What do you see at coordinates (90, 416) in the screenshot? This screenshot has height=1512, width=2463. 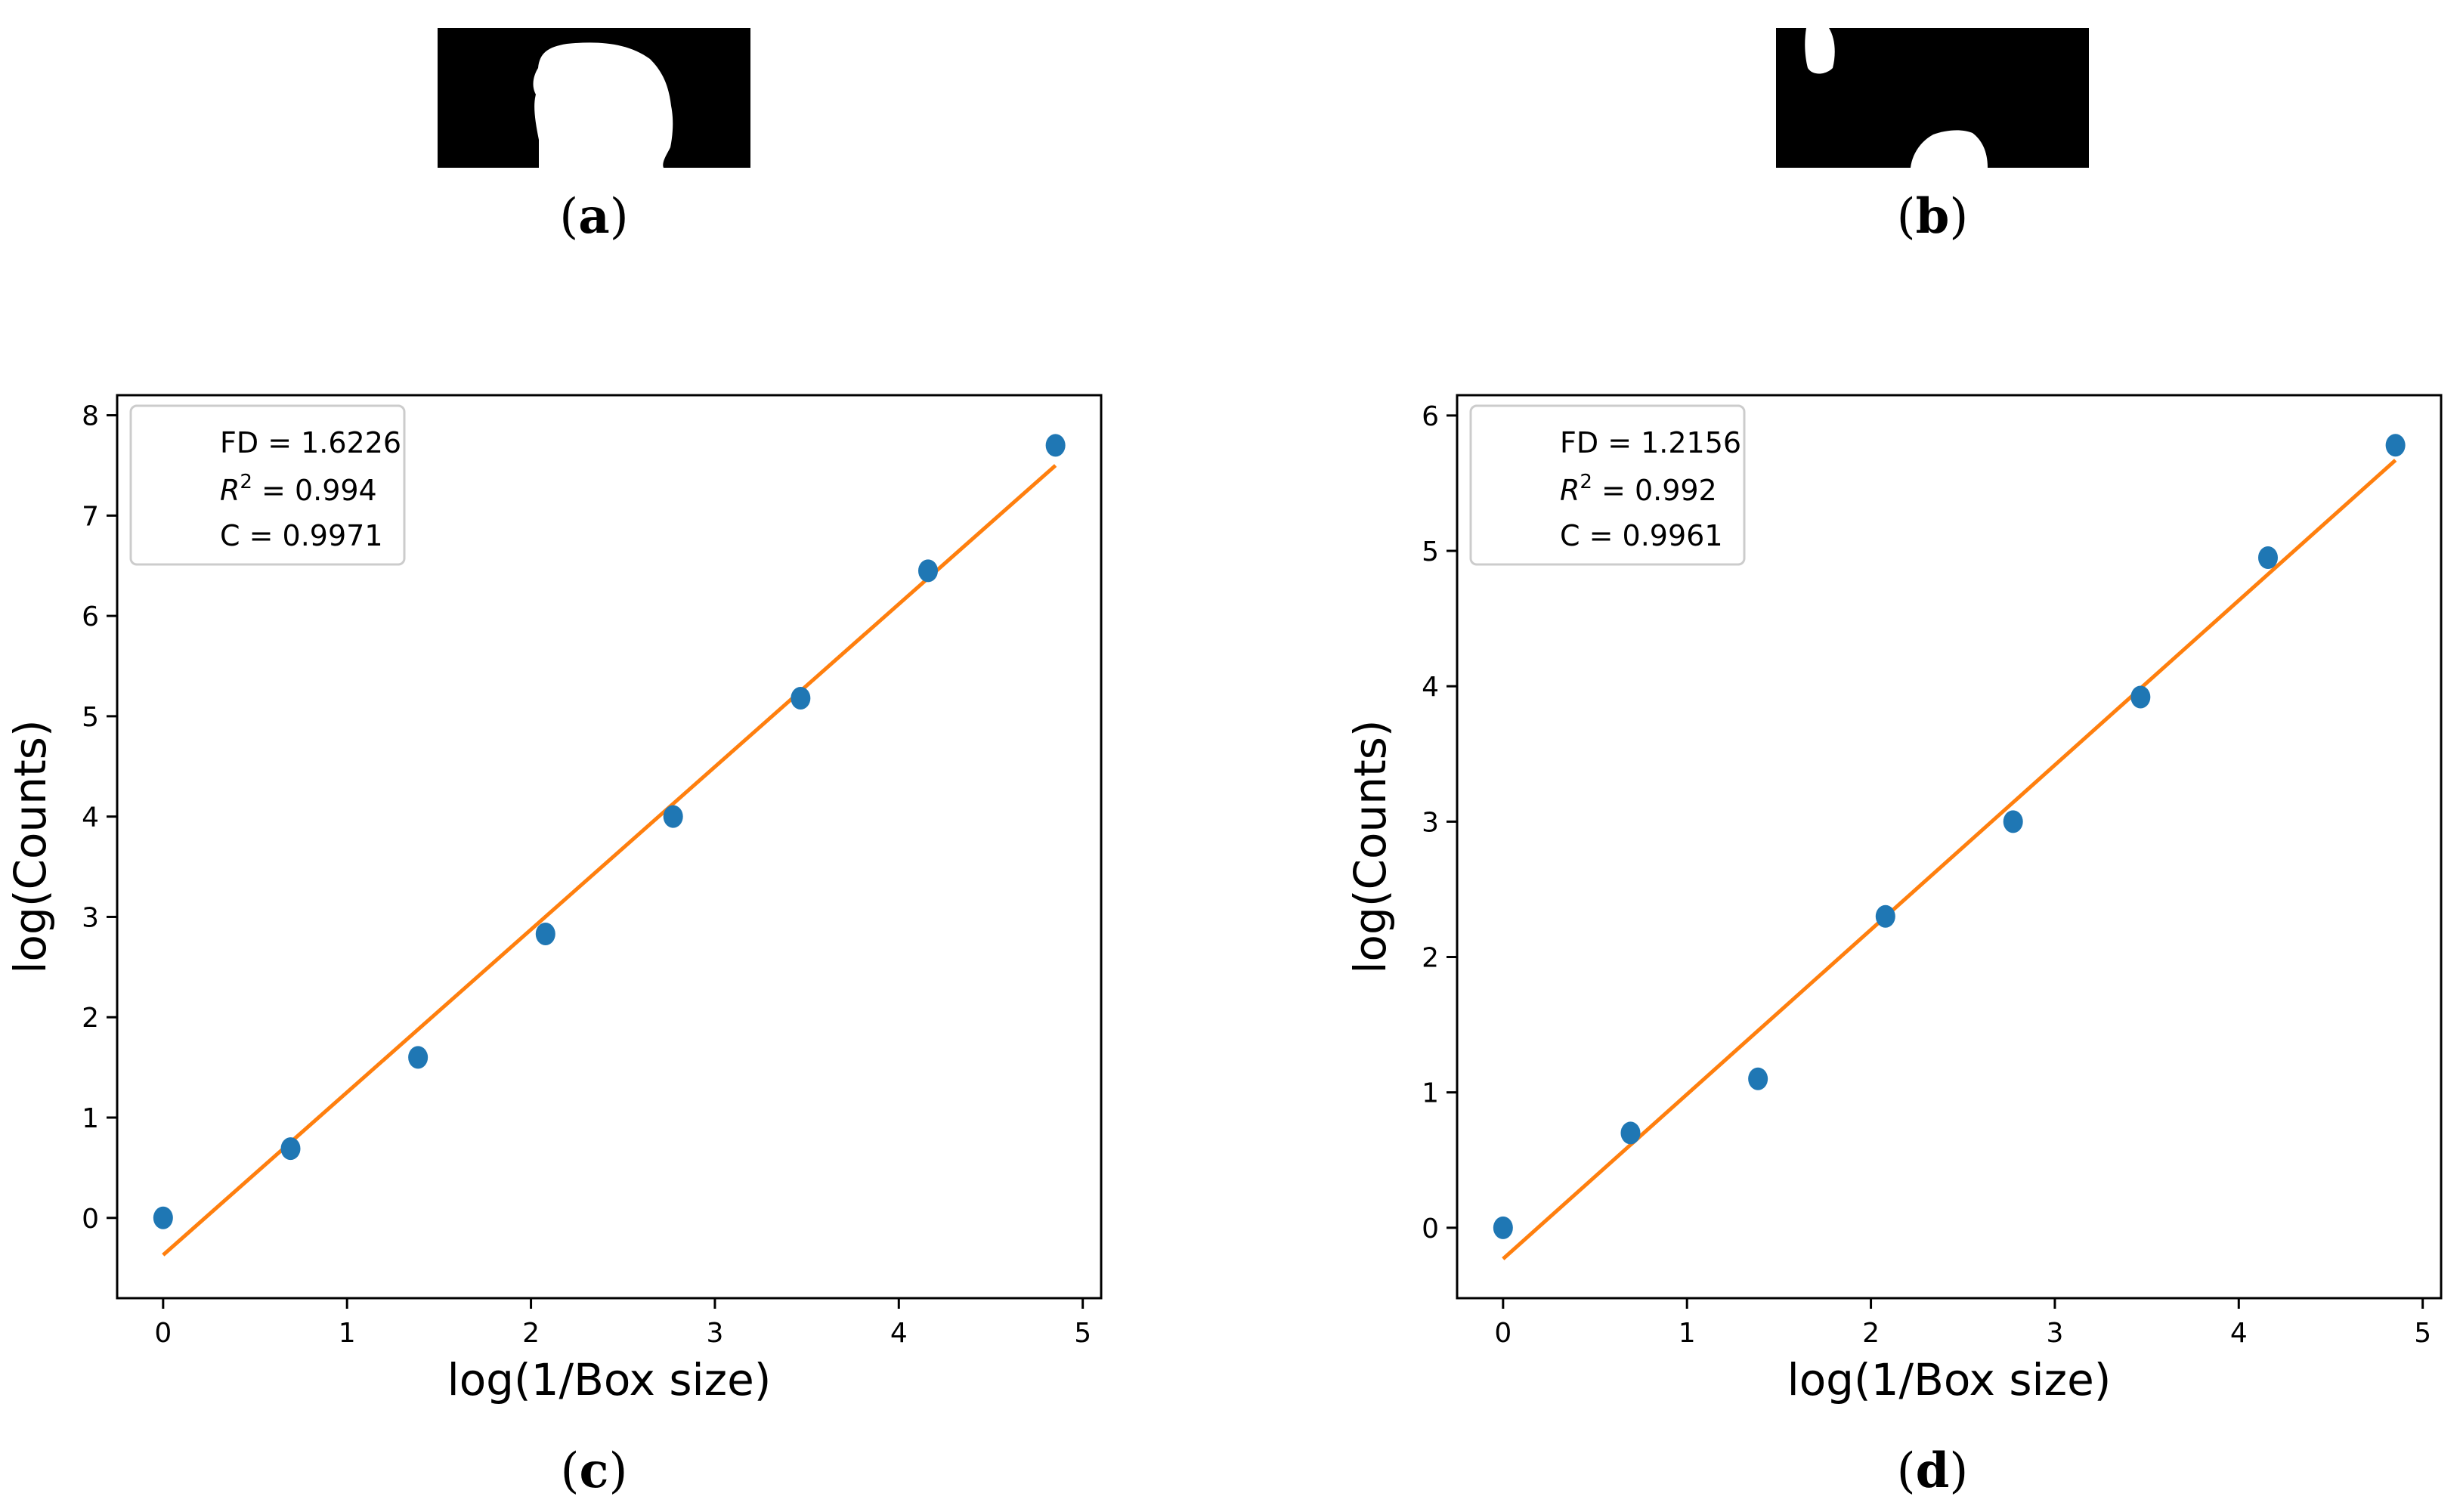 I see `y-tick-label: 8` at bounding box center [90, 416].